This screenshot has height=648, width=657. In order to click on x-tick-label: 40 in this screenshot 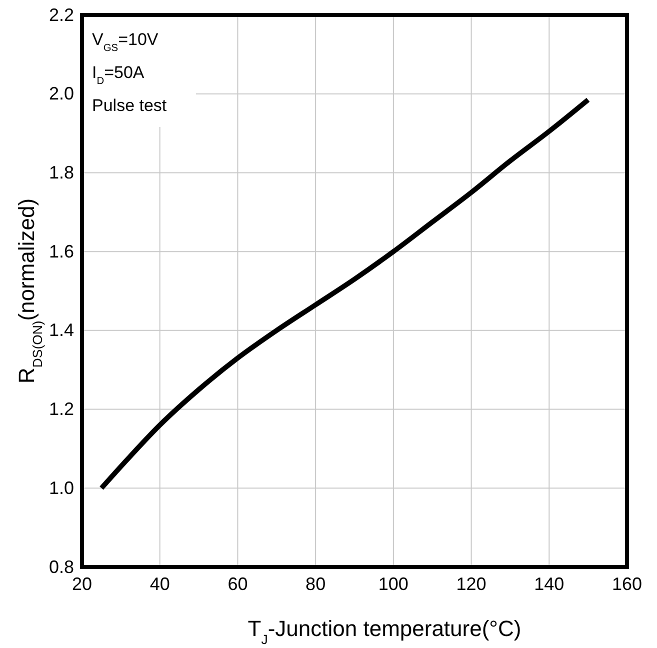, I will do `click(160, 584)`.